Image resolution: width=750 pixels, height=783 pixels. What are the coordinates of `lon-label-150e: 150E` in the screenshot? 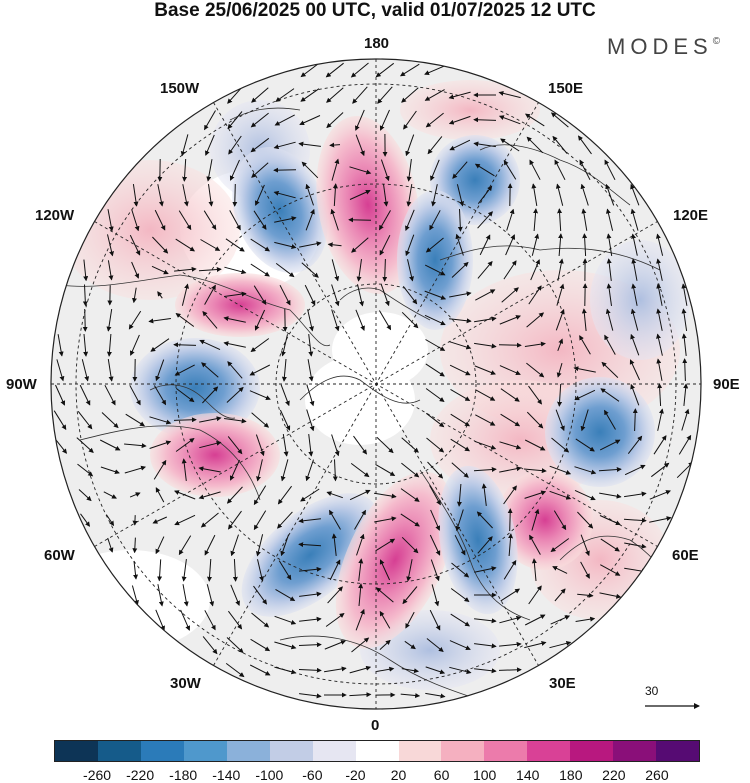 It's located at (566, 88).